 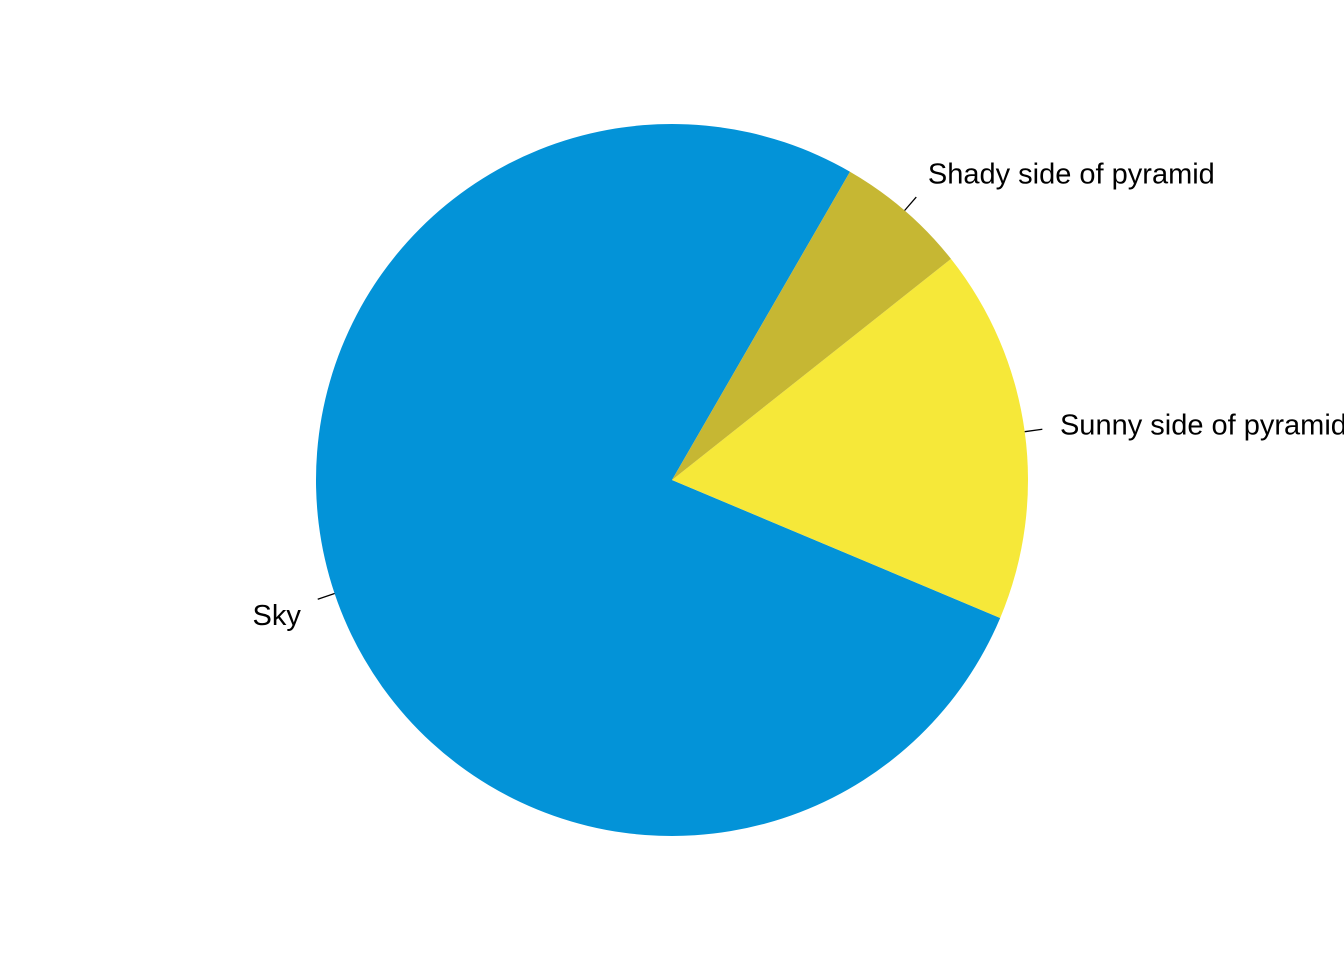 I want to click on pie-label-sky: Sky, so click(x=277, y=616).